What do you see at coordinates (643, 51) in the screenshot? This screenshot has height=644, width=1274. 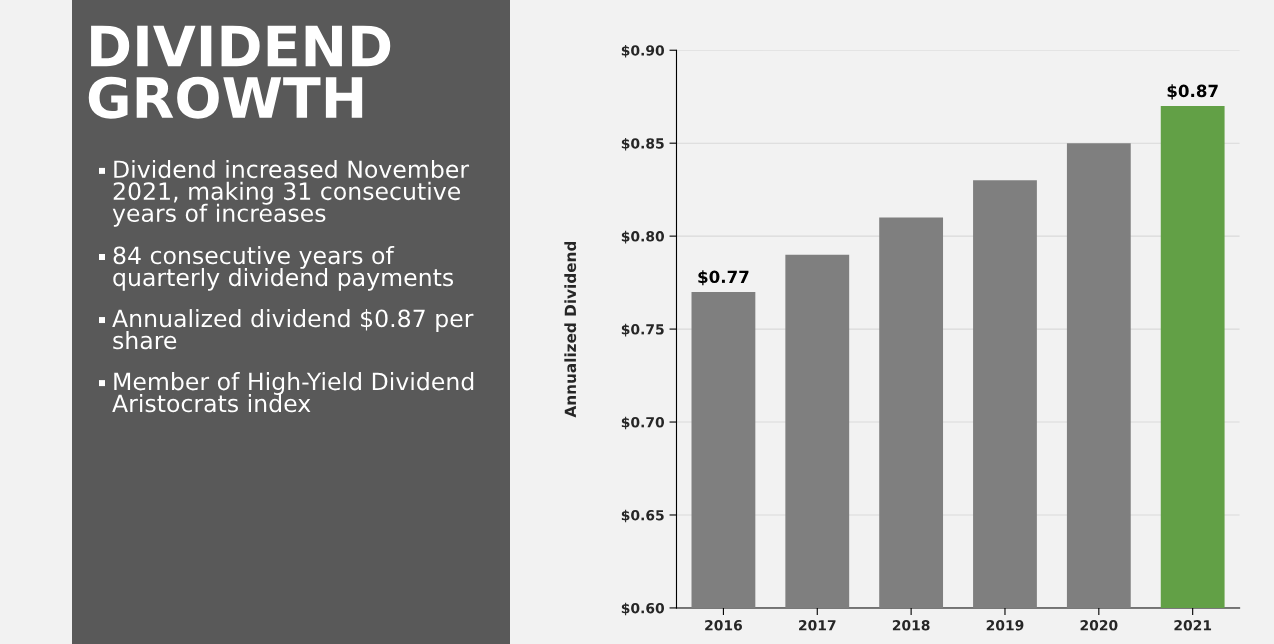 I see `y-tick-label: $0.90` at bounding box center [643, 51].